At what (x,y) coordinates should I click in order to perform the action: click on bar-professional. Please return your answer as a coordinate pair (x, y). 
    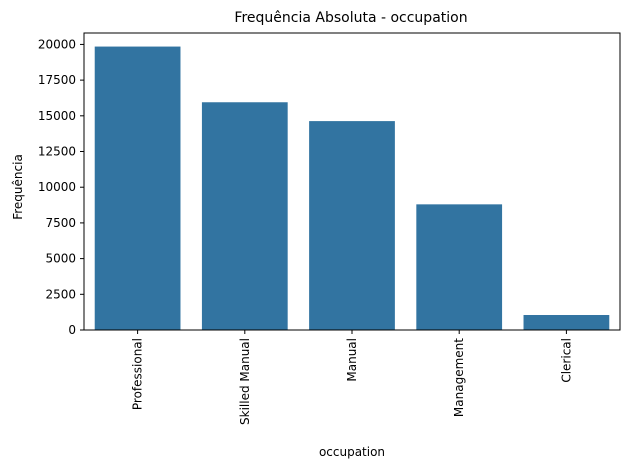
    Looking at the image, I should click on (137, 188).